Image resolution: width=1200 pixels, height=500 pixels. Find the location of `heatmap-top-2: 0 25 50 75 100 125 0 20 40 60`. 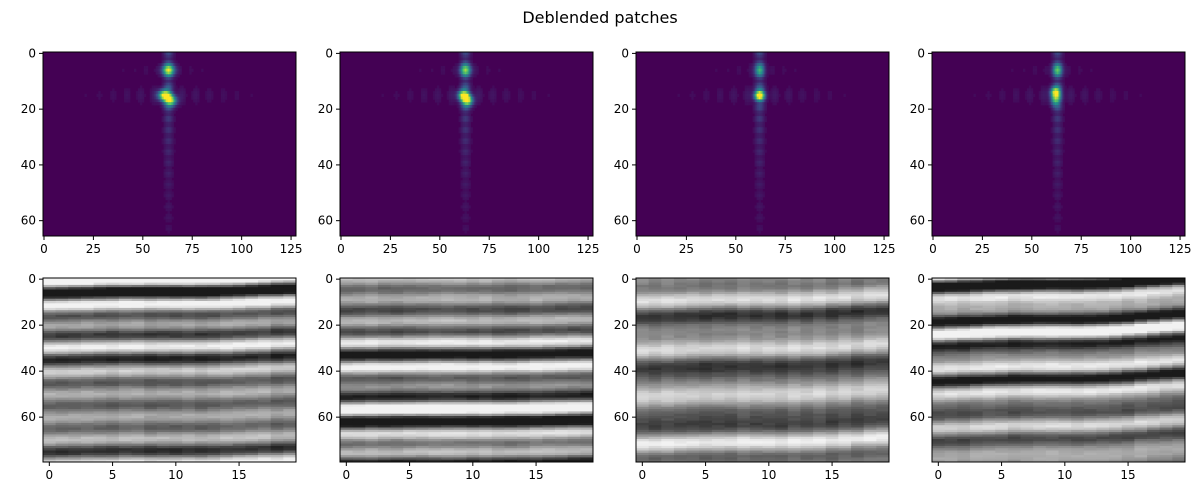

heatmap-top-2: 0 25 50 75 100 125 0 20 40 60 is located at coordinates (448, 150).